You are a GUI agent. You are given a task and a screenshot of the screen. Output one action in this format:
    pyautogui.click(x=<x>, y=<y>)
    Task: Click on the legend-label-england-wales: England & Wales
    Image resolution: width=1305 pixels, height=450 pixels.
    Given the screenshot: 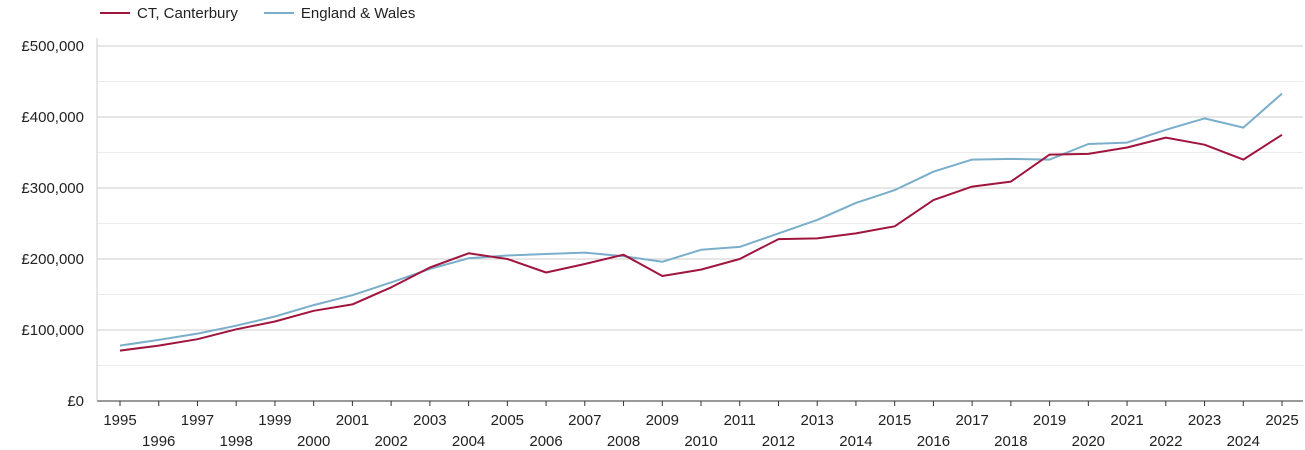 What is the action you would take?
    pyautogui.click(x=358, y=13)
    